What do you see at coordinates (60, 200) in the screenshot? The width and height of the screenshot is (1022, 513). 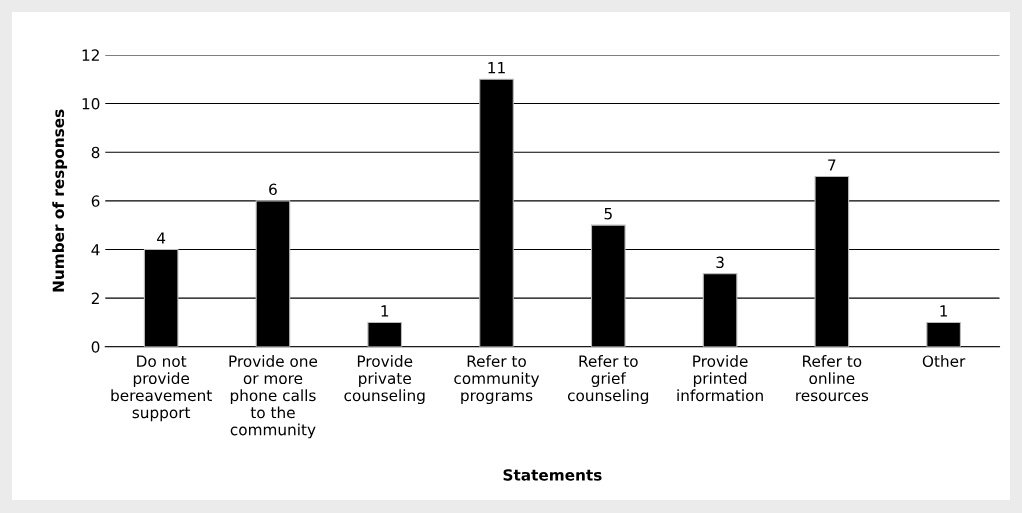 I see `y-axis-title: Number of responses` at bounding box center [60, 200].